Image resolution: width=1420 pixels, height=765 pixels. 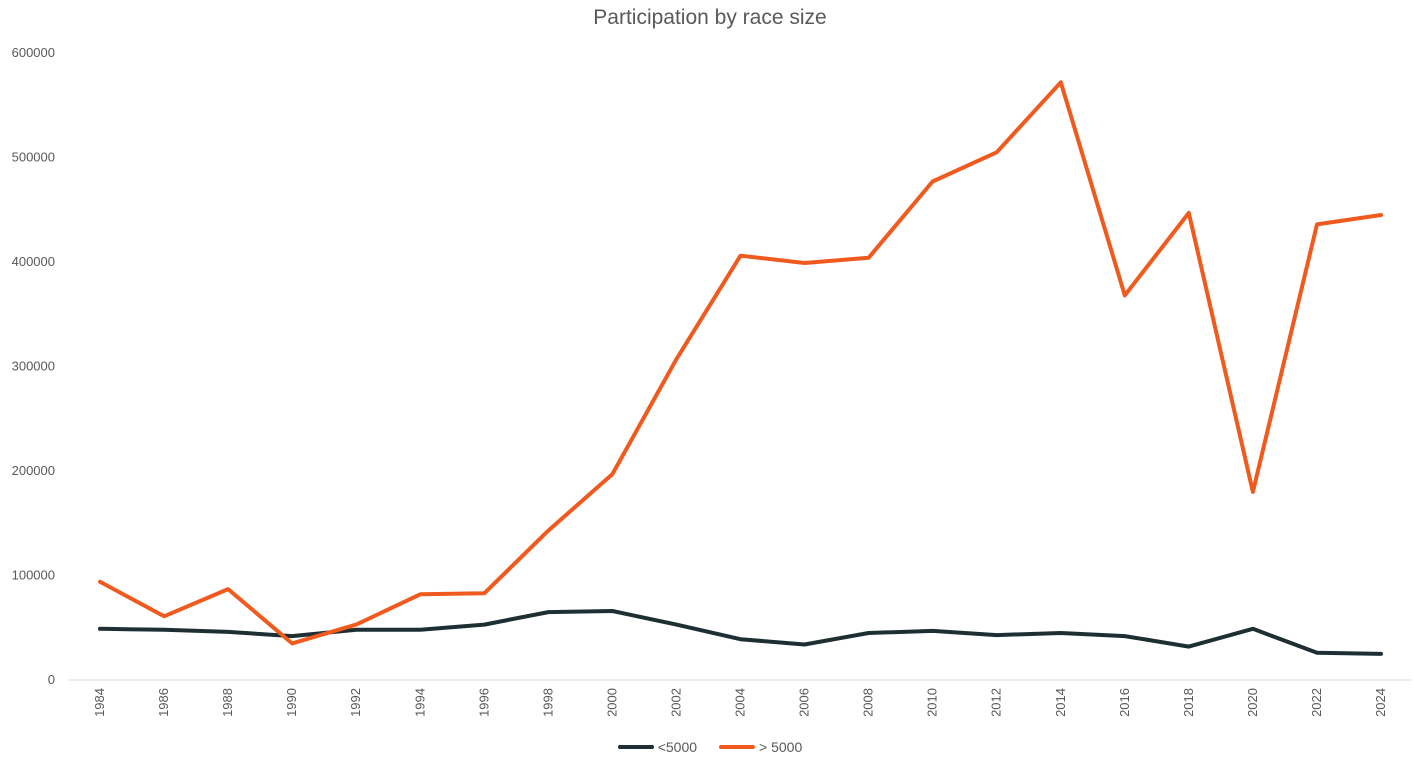 What do you see at coordinates (677, 747) in the screenshot?
I see `legend-label-small: <5000` at bounding box center [677, 747].